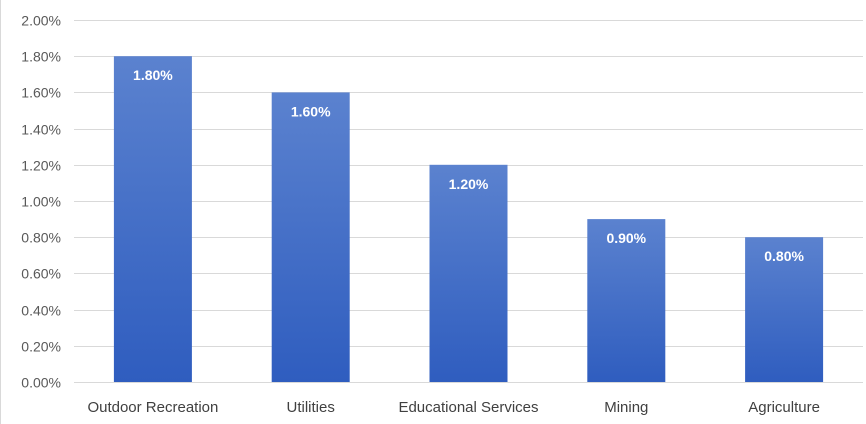  Describe the element at coordinates (626, 238) in the screenshot. I see `data-label: 0.90%` at that location.